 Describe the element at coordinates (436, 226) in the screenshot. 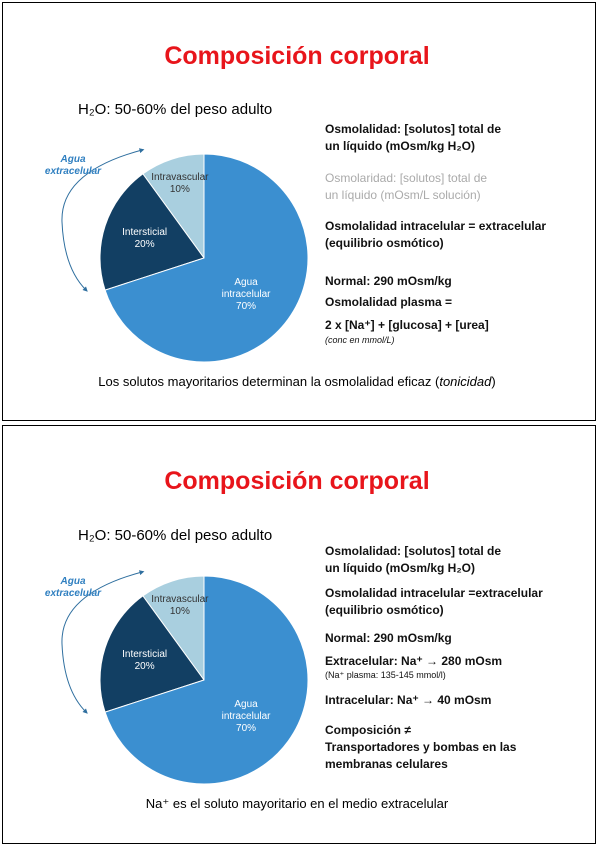

I see `note-line: Osmolalidad intracelular = extracelular` at that location.